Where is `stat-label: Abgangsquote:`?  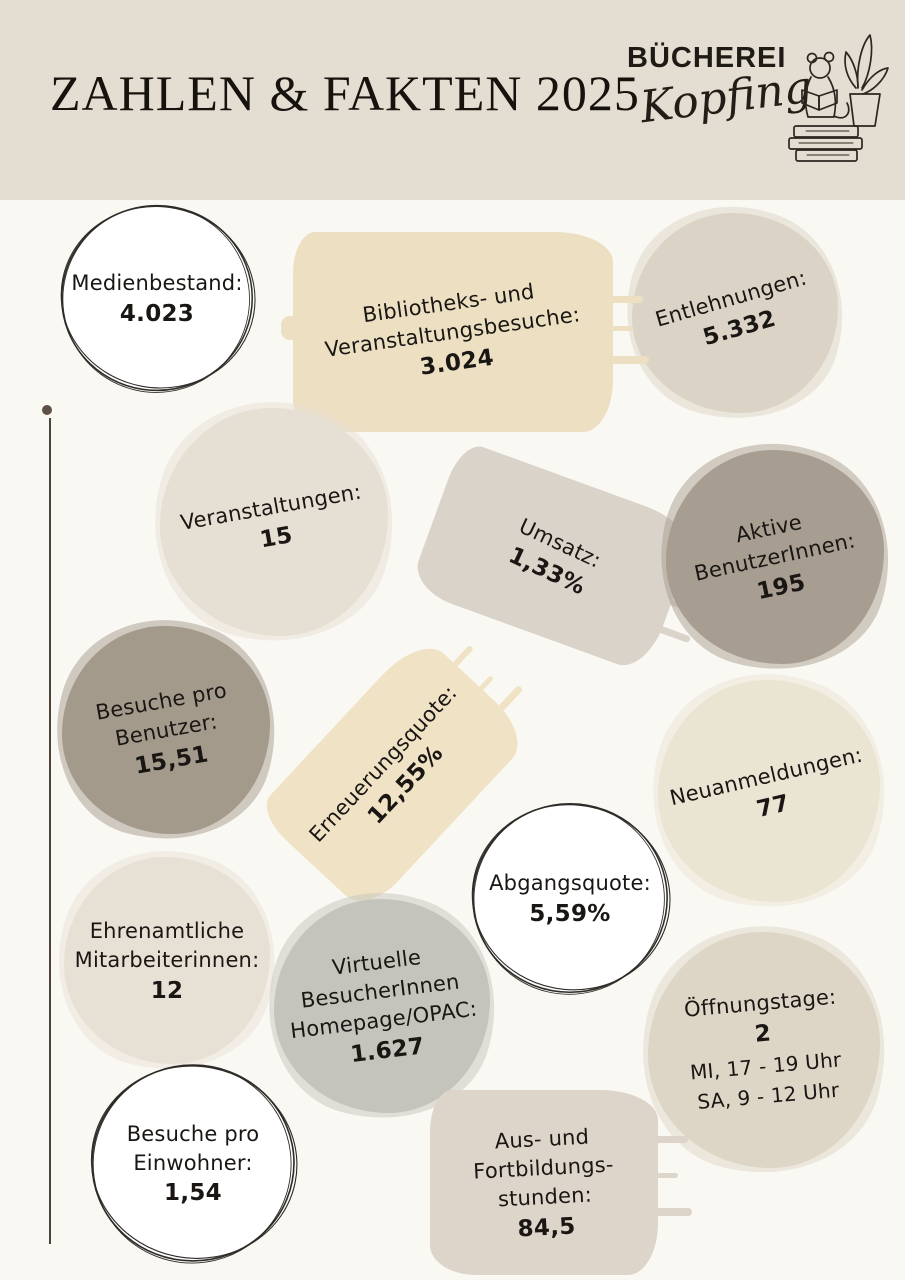 stat-label: Abgangsquote: is located at coordinates (570, 883).